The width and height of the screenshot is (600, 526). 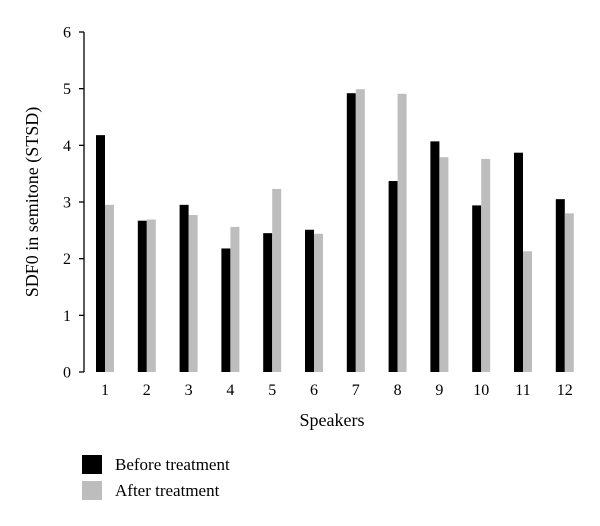 I want to click on x-tick-label: 4, so click(x=230, y=390).